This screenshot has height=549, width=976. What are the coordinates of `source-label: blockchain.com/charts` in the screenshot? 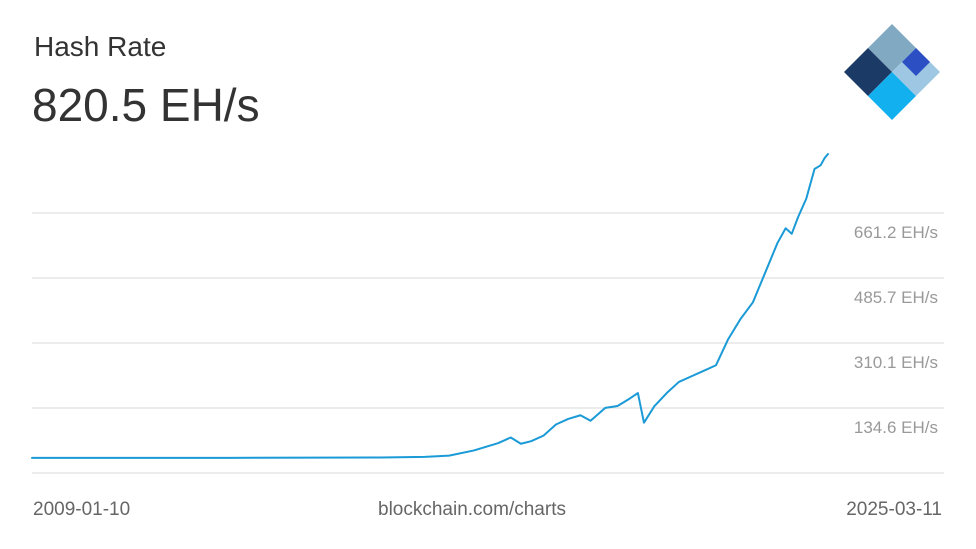 It's located at (472, 509).